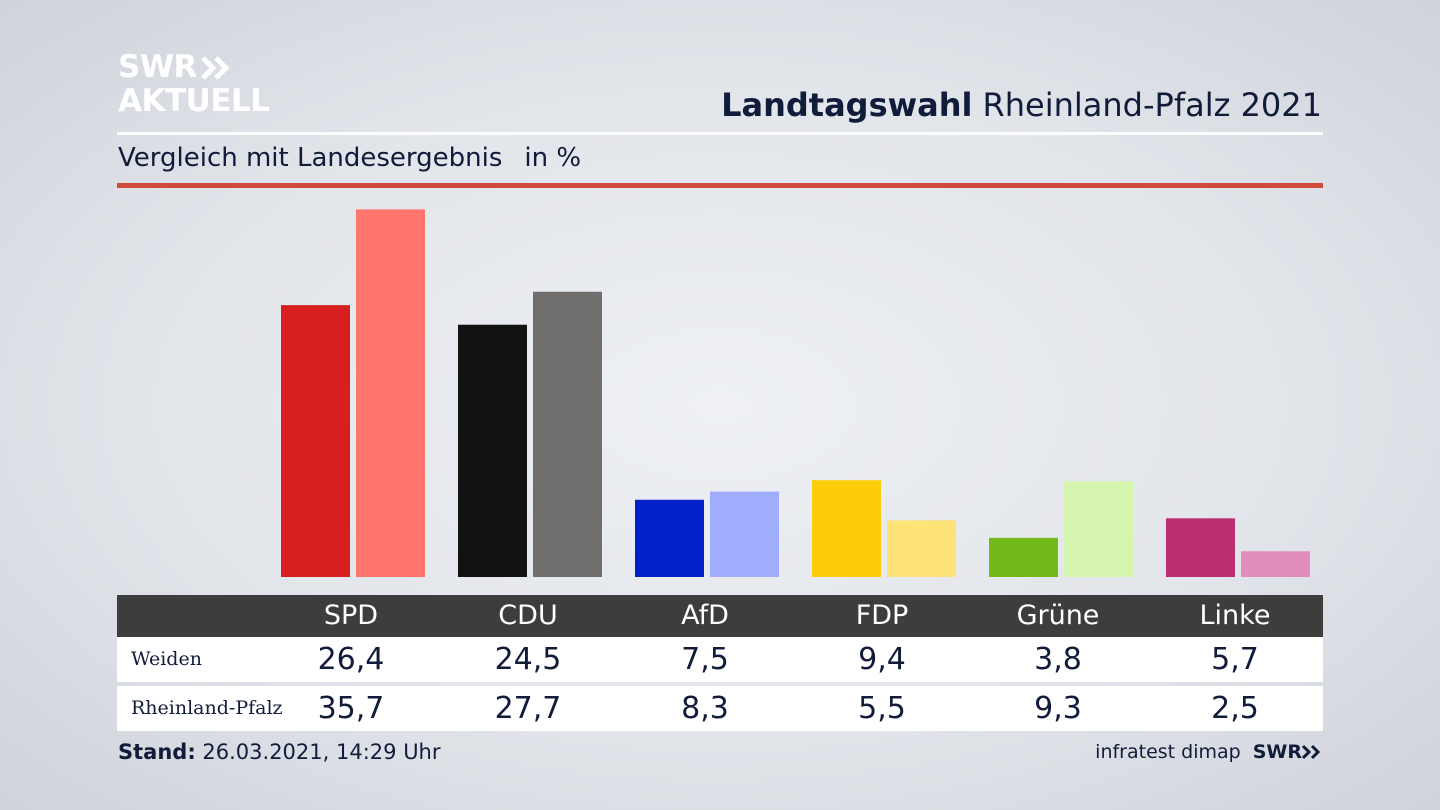 This screenshot has width=1440, height=810. I want to click on value-cell: 9,3, so click(1058, 708).